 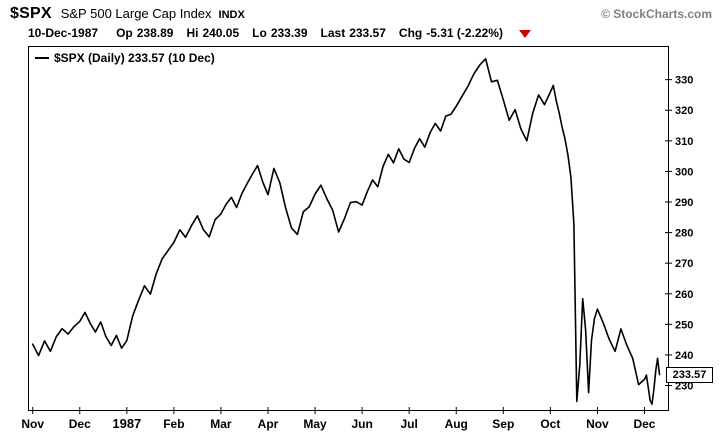 What do you see at coordinates (524, 34) in the screenshot?
I see `change-down-arrow-icon` at bounding box center [524, 34].